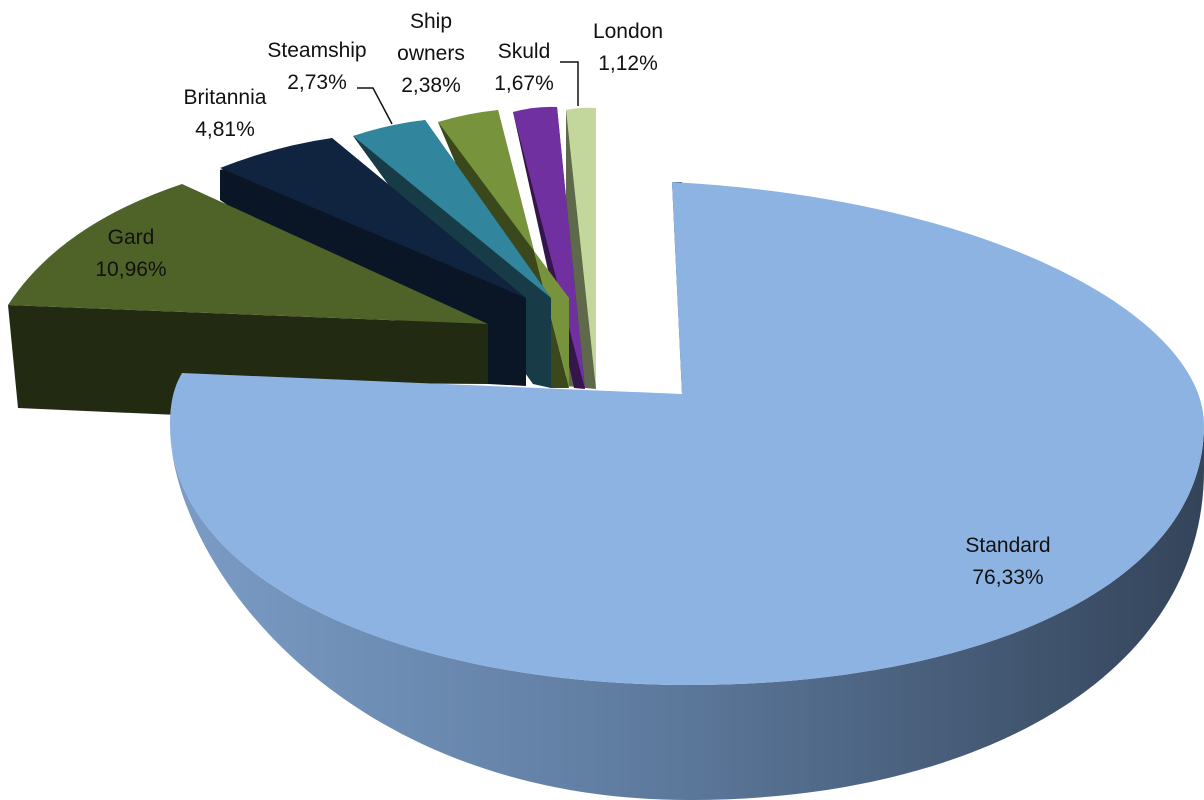  Describe the element at coordinates (628, 63) in the screenshot. I see `label-london-value: 1,12%` at that location.